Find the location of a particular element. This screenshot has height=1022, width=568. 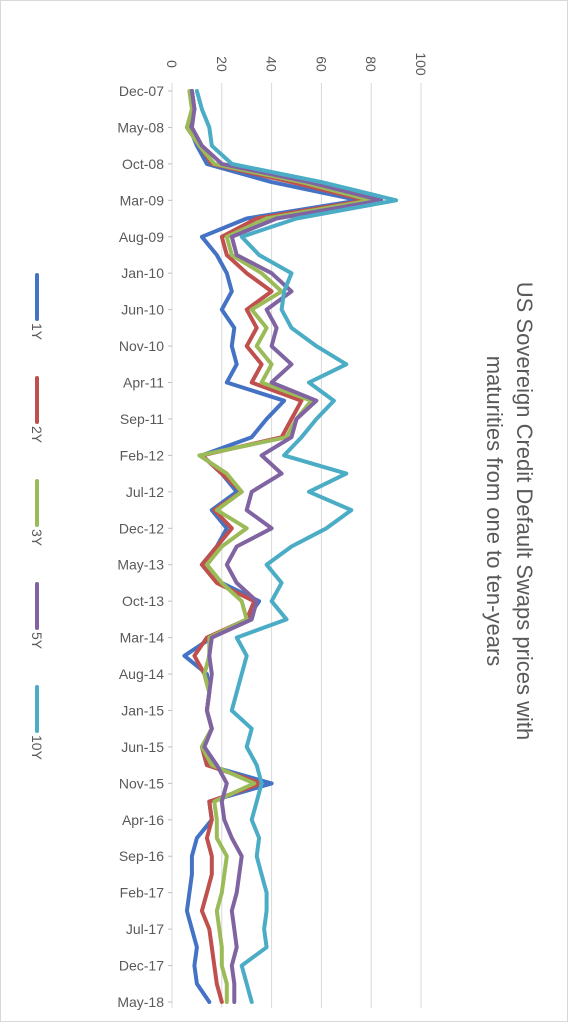

value-tick-label: 20 is located at coordinates (222, 64).